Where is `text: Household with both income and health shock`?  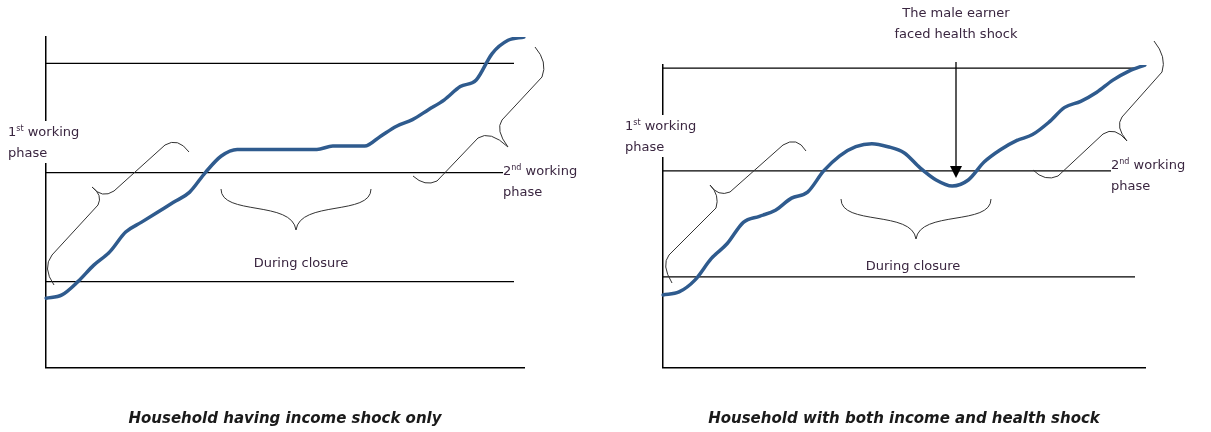
text: Household with both income and health shock is located at coordinates (904, 417).